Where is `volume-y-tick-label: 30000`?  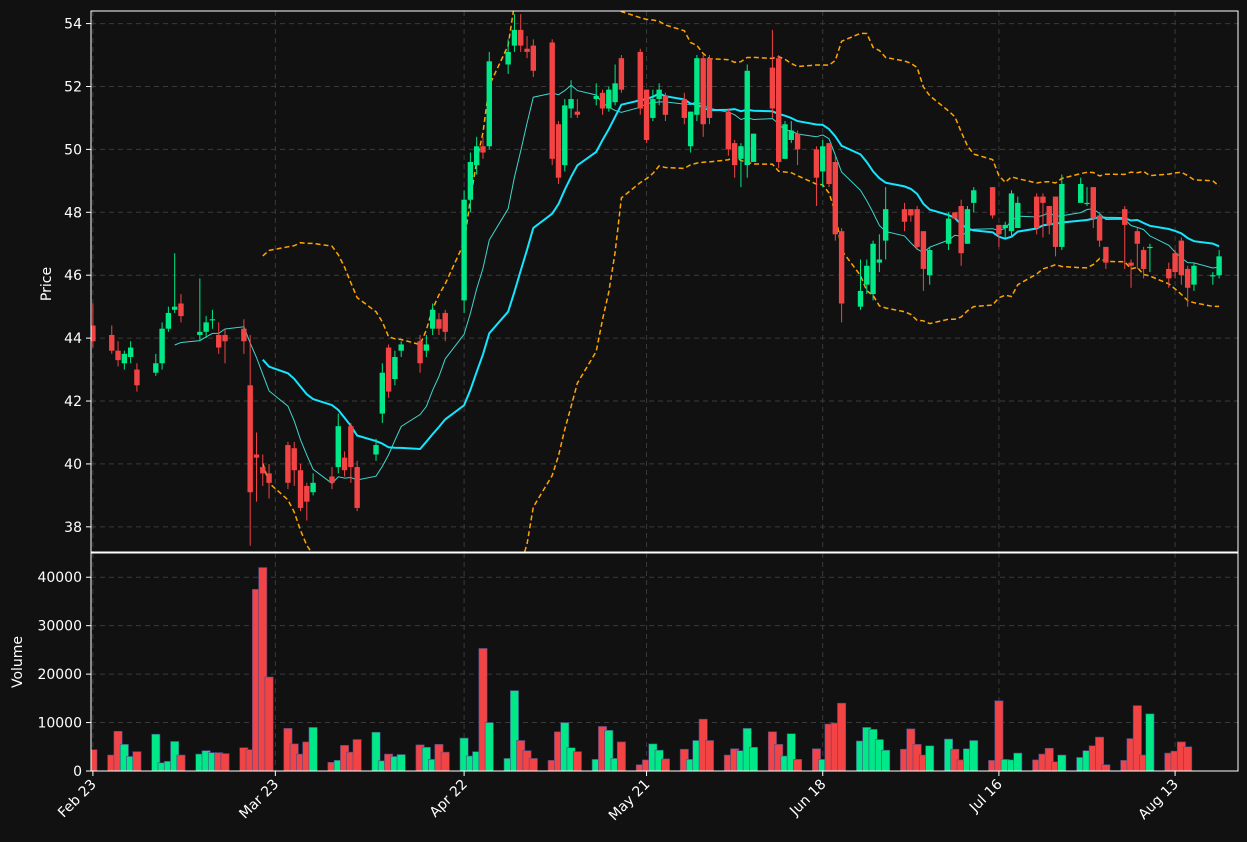
volume-y-tick-label: 30000 is located at coordinates (59, 627).